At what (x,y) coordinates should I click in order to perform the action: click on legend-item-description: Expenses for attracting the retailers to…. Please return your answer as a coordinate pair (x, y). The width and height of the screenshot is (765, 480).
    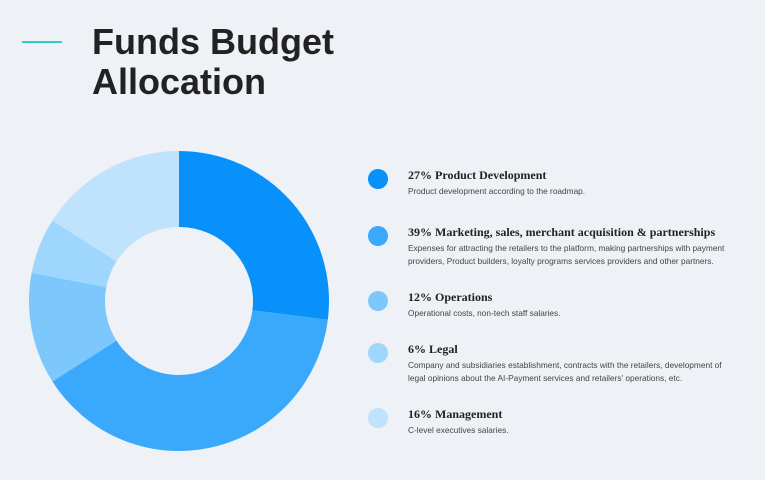
    Looking at the image, I should click on (566, 254).